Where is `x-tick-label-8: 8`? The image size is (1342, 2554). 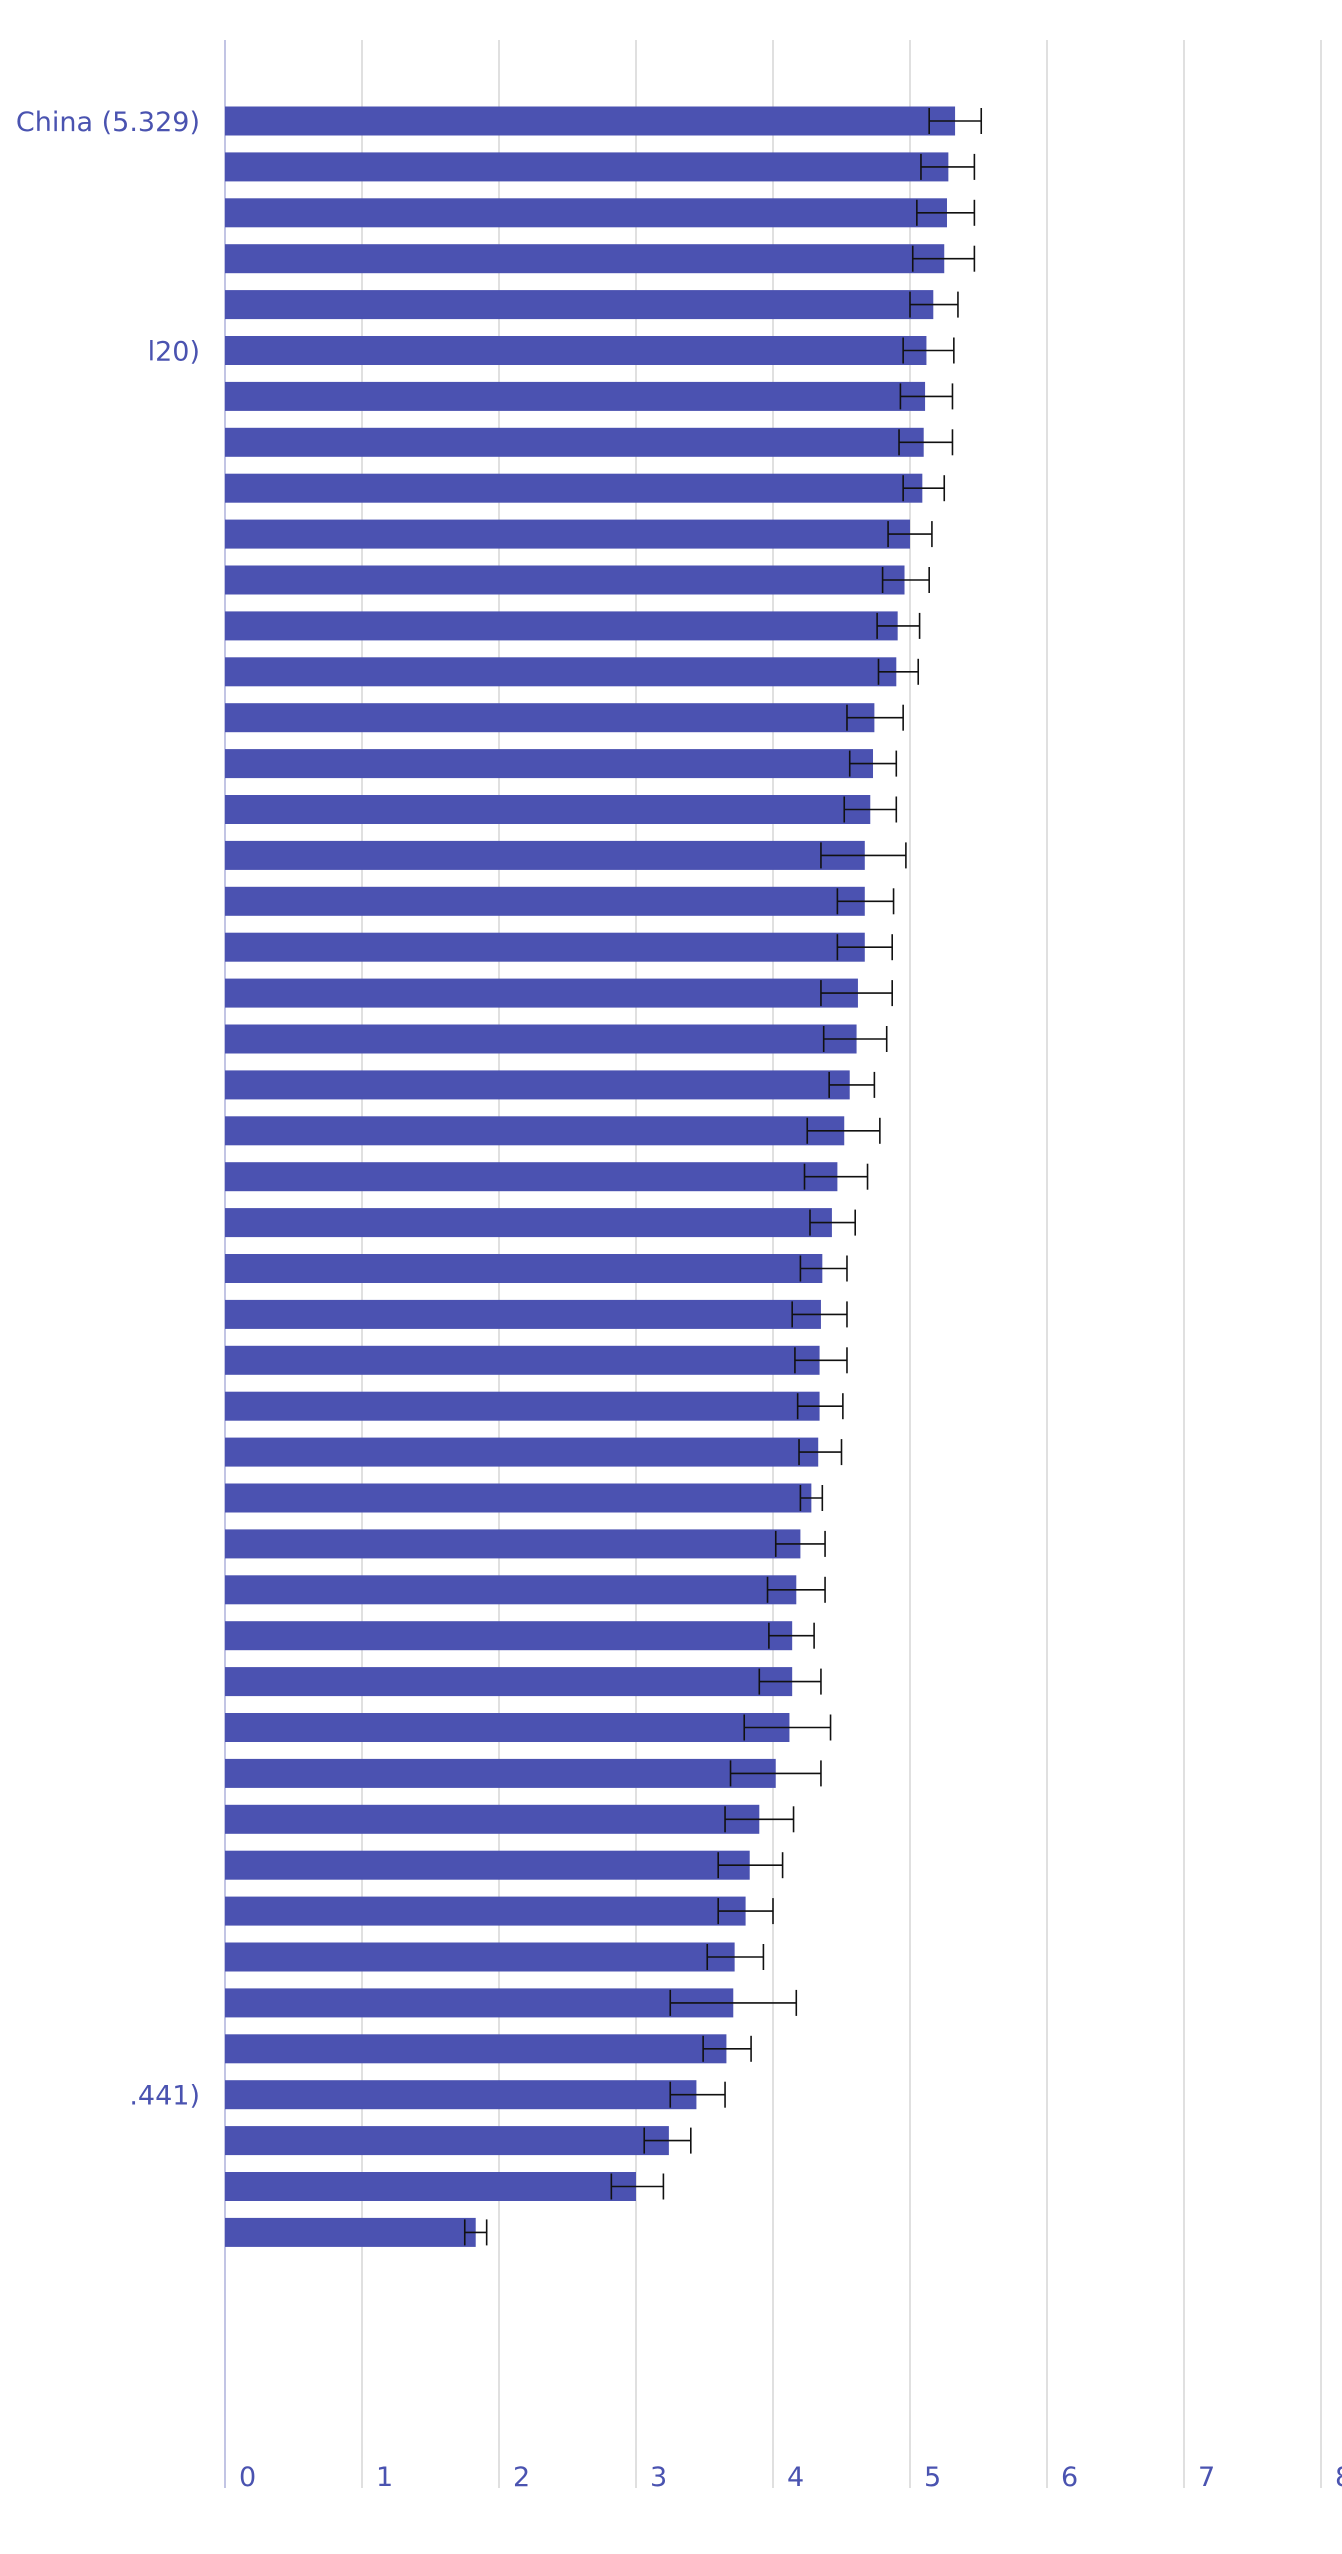 x-tick-label-8: 8 is located at coordinates (1338, 2477).